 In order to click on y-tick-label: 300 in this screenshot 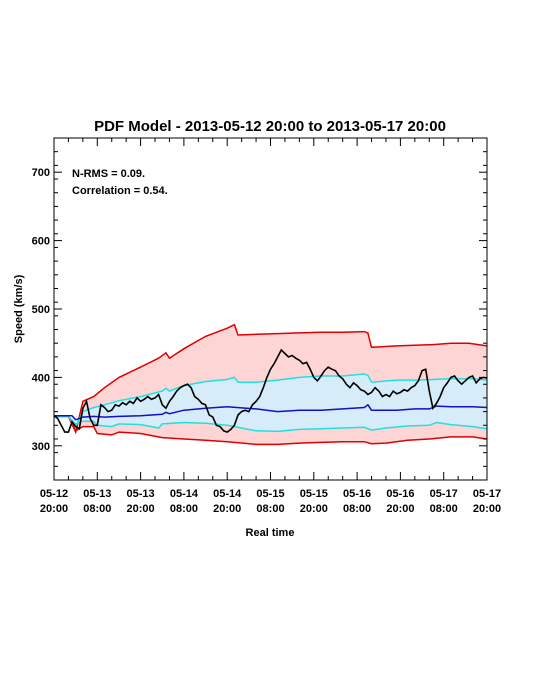, I will do `click(41, 447)`.